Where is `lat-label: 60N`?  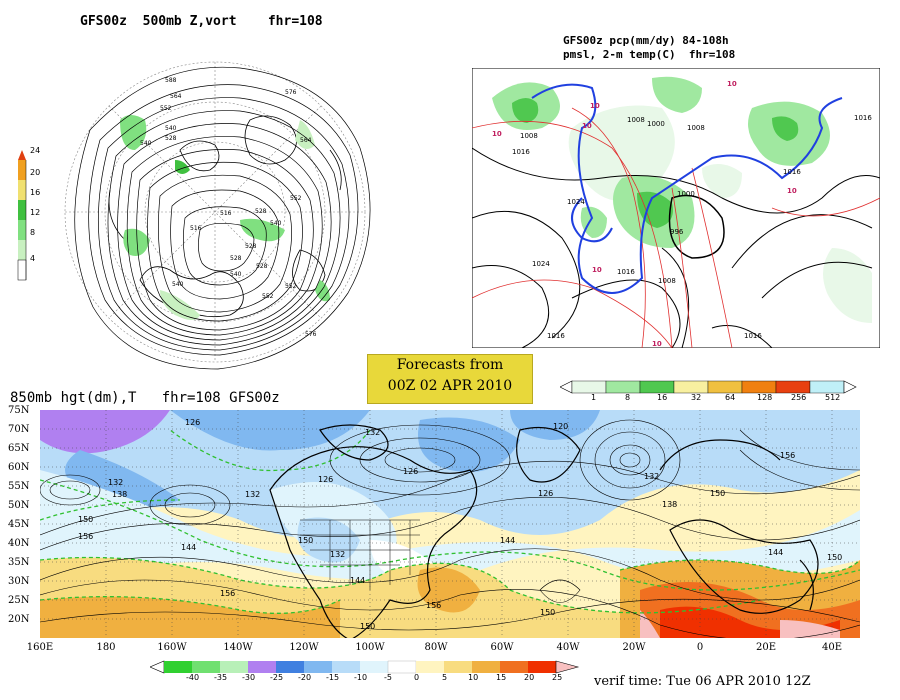
lat-label: 60N is located at coordinates (19, 467).